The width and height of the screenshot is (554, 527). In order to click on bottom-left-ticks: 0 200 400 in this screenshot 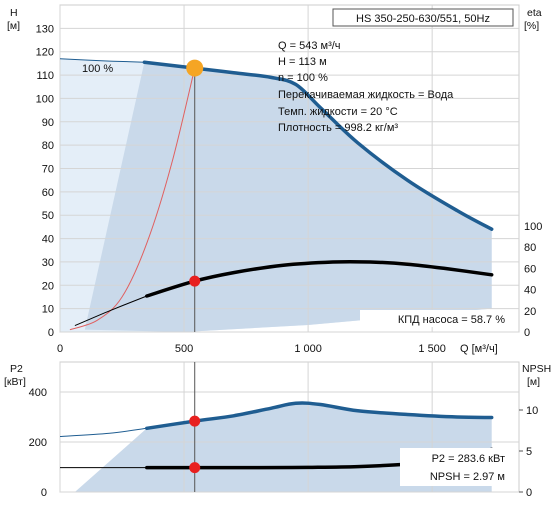, I will do `click(38, 443)`.